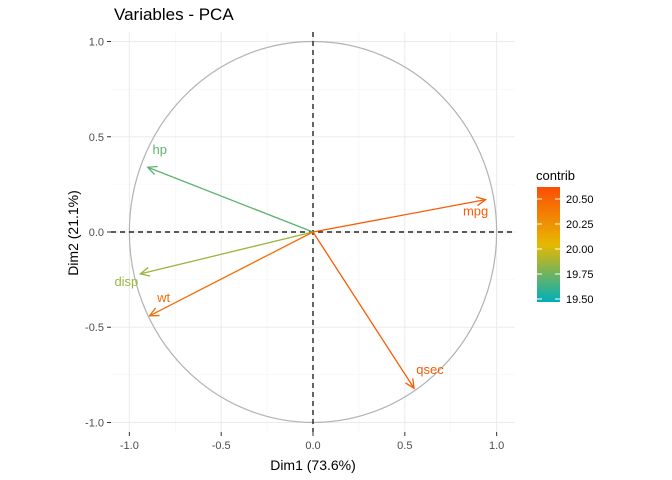 The width and height of the screenshot is (672, 480). I want to click on arrow-hp, so click(230, 199).